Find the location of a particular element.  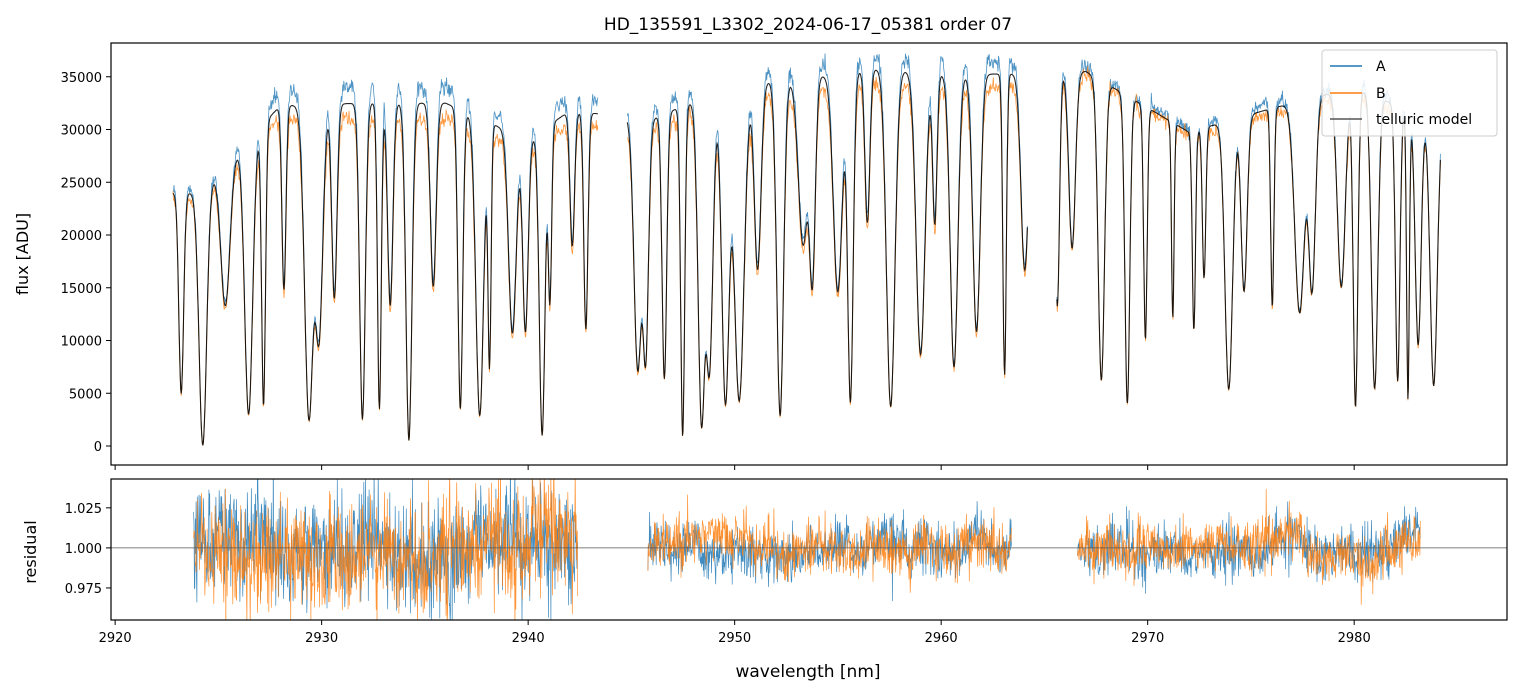

x-axis-label: wavelength [nm] is located at coordinates (807, 672).